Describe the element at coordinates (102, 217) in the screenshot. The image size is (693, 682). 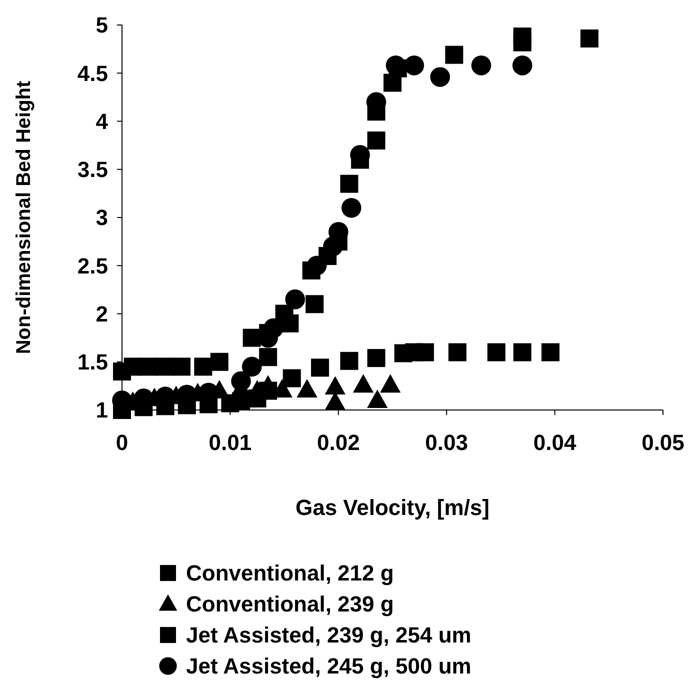
I see `y-tick-label: 3` at that location.